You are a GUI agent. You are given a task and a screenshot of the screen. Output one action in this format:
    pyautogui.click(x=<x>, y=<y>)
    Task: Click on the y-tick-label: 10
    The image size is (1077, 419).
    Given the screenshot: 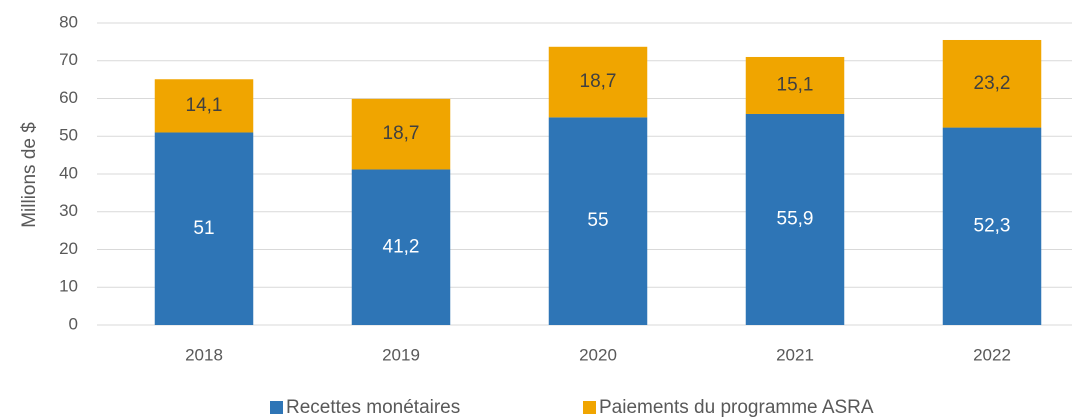 What is the action you would take?
    pyautogui.click(x=68, y=286)
    